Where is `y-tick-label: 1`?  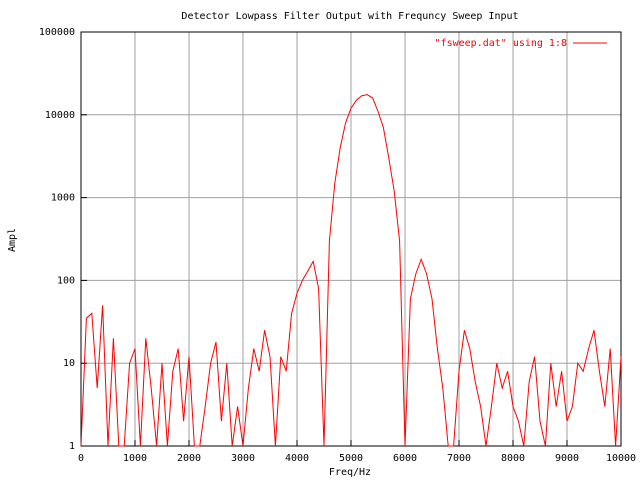
y-tick-label: 1 is located at coordinates (72, 446).